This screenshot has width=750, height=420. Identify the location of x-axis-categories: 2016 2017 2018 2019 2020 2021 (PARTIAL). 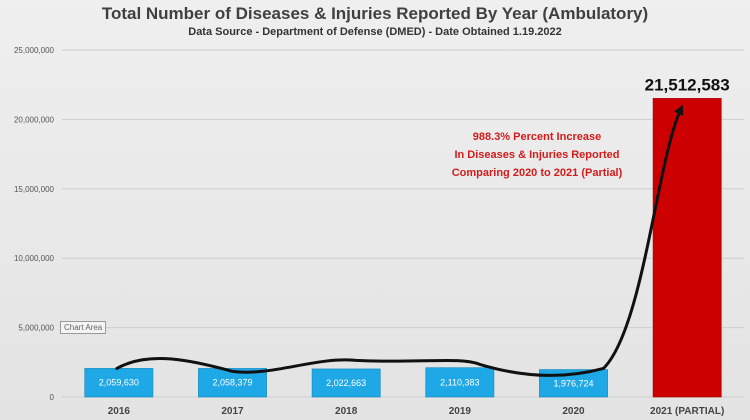
(416, 411).